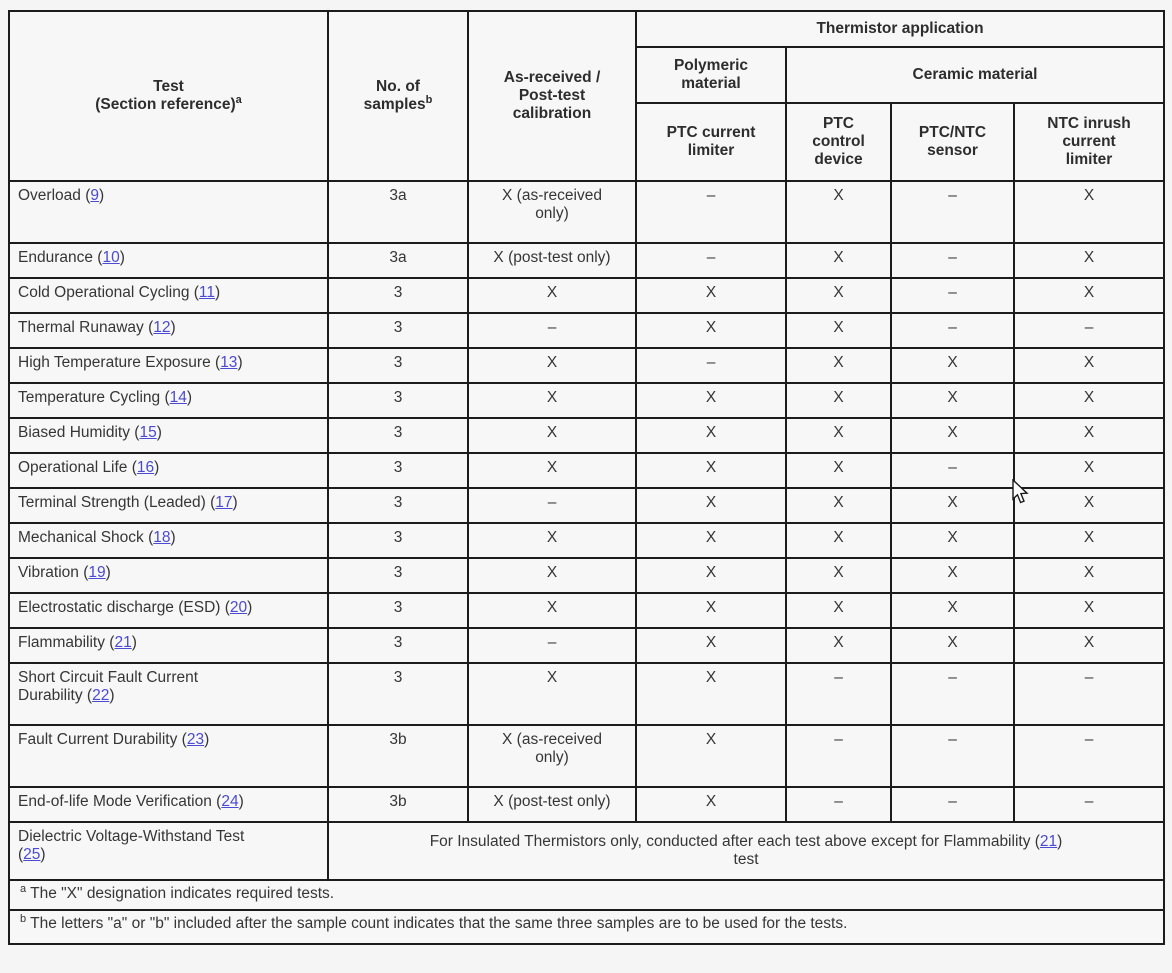  What do you see at coordinates (207, 292) in the screenshot?
I see `section-ref-link: 11` at bounding box center [207, 292].